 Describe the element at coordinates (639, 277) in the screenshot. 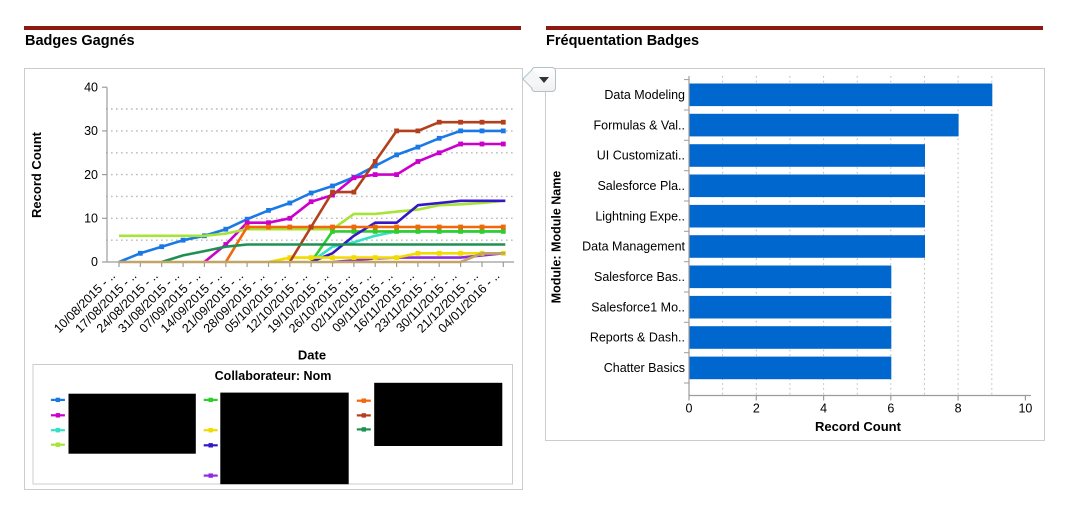

I see `svg-text: Salesforce Bas..` at that location.